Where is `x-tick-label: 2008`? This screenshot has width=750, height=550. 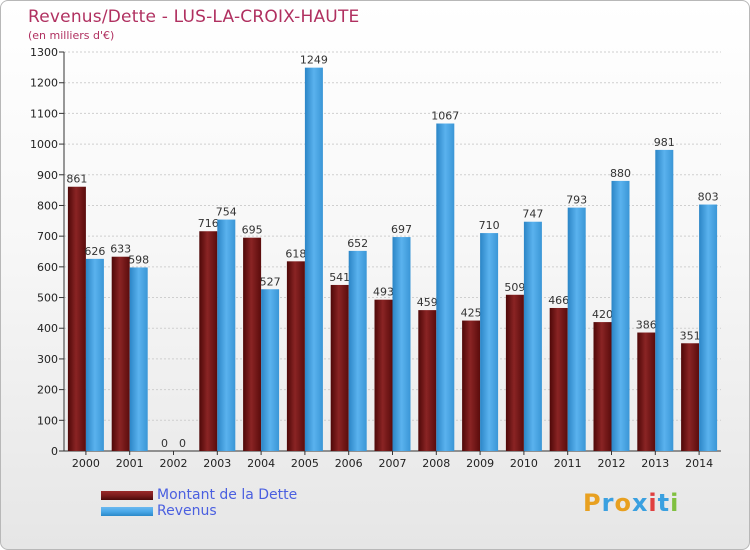 x-tick-label: 2008 is located at coordinates (436, 463).